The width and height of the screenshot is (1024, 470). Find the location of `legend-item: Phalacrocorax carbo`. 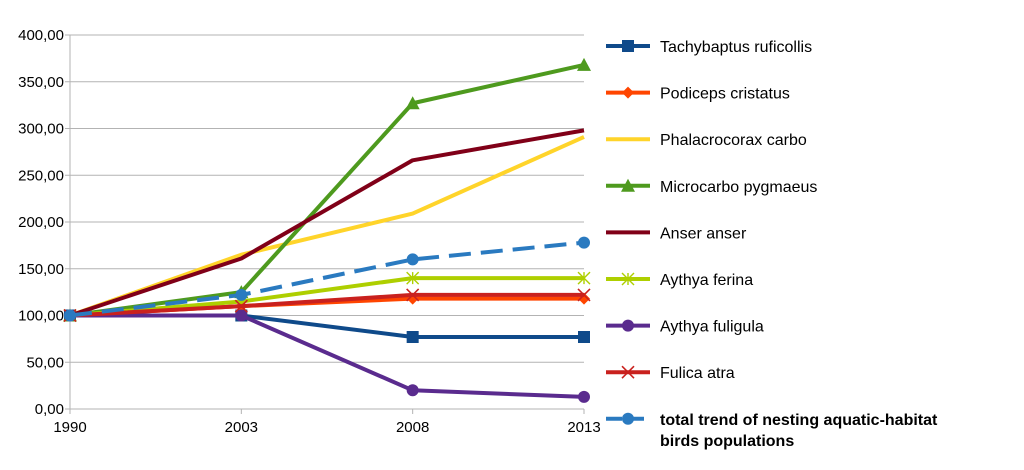

legend-item: Phalacrocorax carbo is located at coordinates (706, 140).